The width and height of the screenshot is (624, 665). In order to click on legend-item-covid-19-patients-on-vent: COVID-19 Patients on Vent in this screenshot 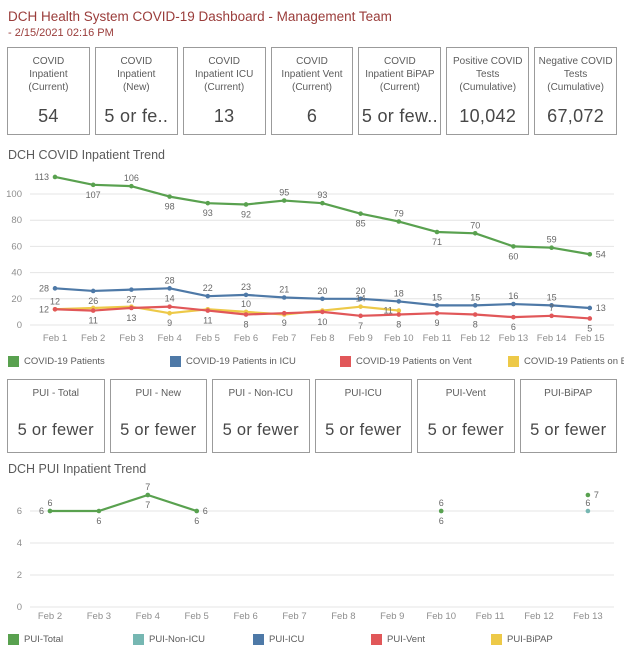, I will do `click(424, 361)`.